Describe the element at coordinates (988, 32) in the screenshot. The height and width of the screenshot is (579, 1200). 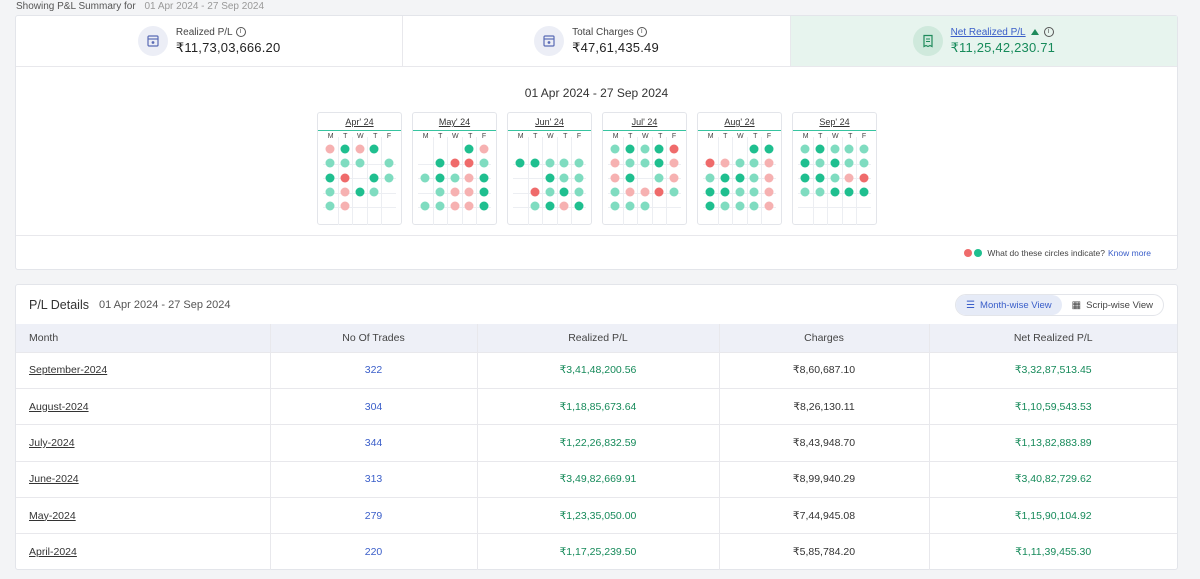
I see `net-realized-pl-link: Net Realized P/L` at that location.